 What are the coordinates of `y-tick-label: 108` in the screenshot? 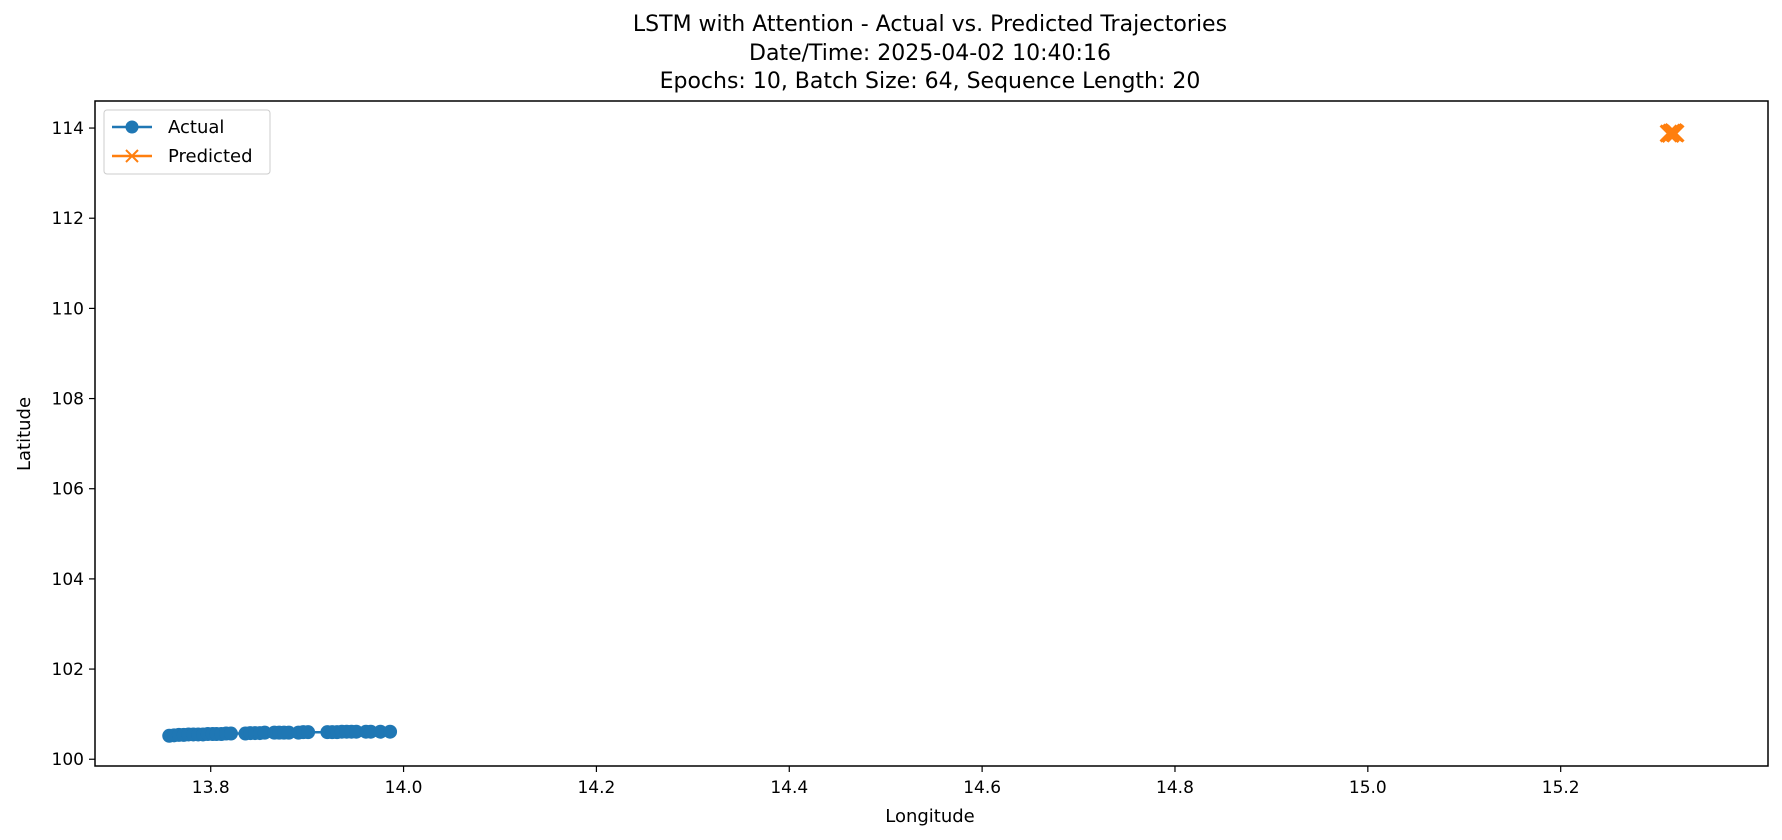 It's located at (68, 400).